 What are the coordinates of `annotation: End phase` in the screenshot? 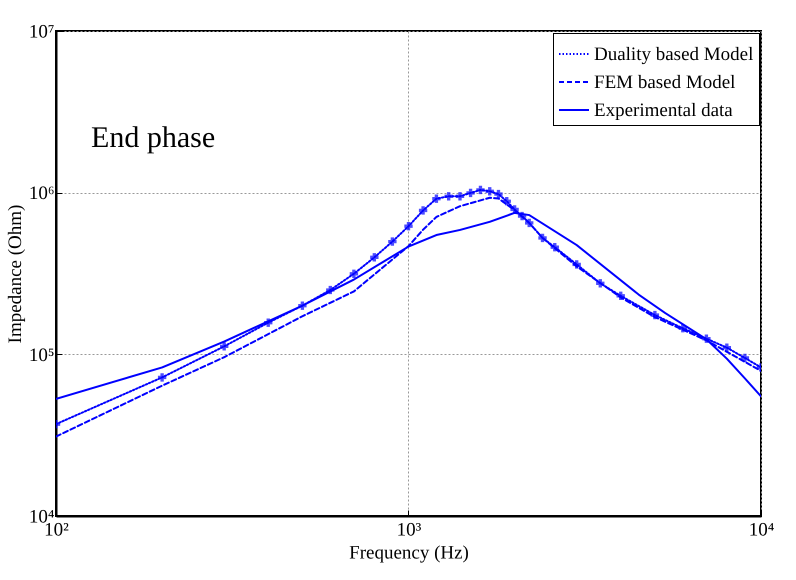 It's located at (153, 137).